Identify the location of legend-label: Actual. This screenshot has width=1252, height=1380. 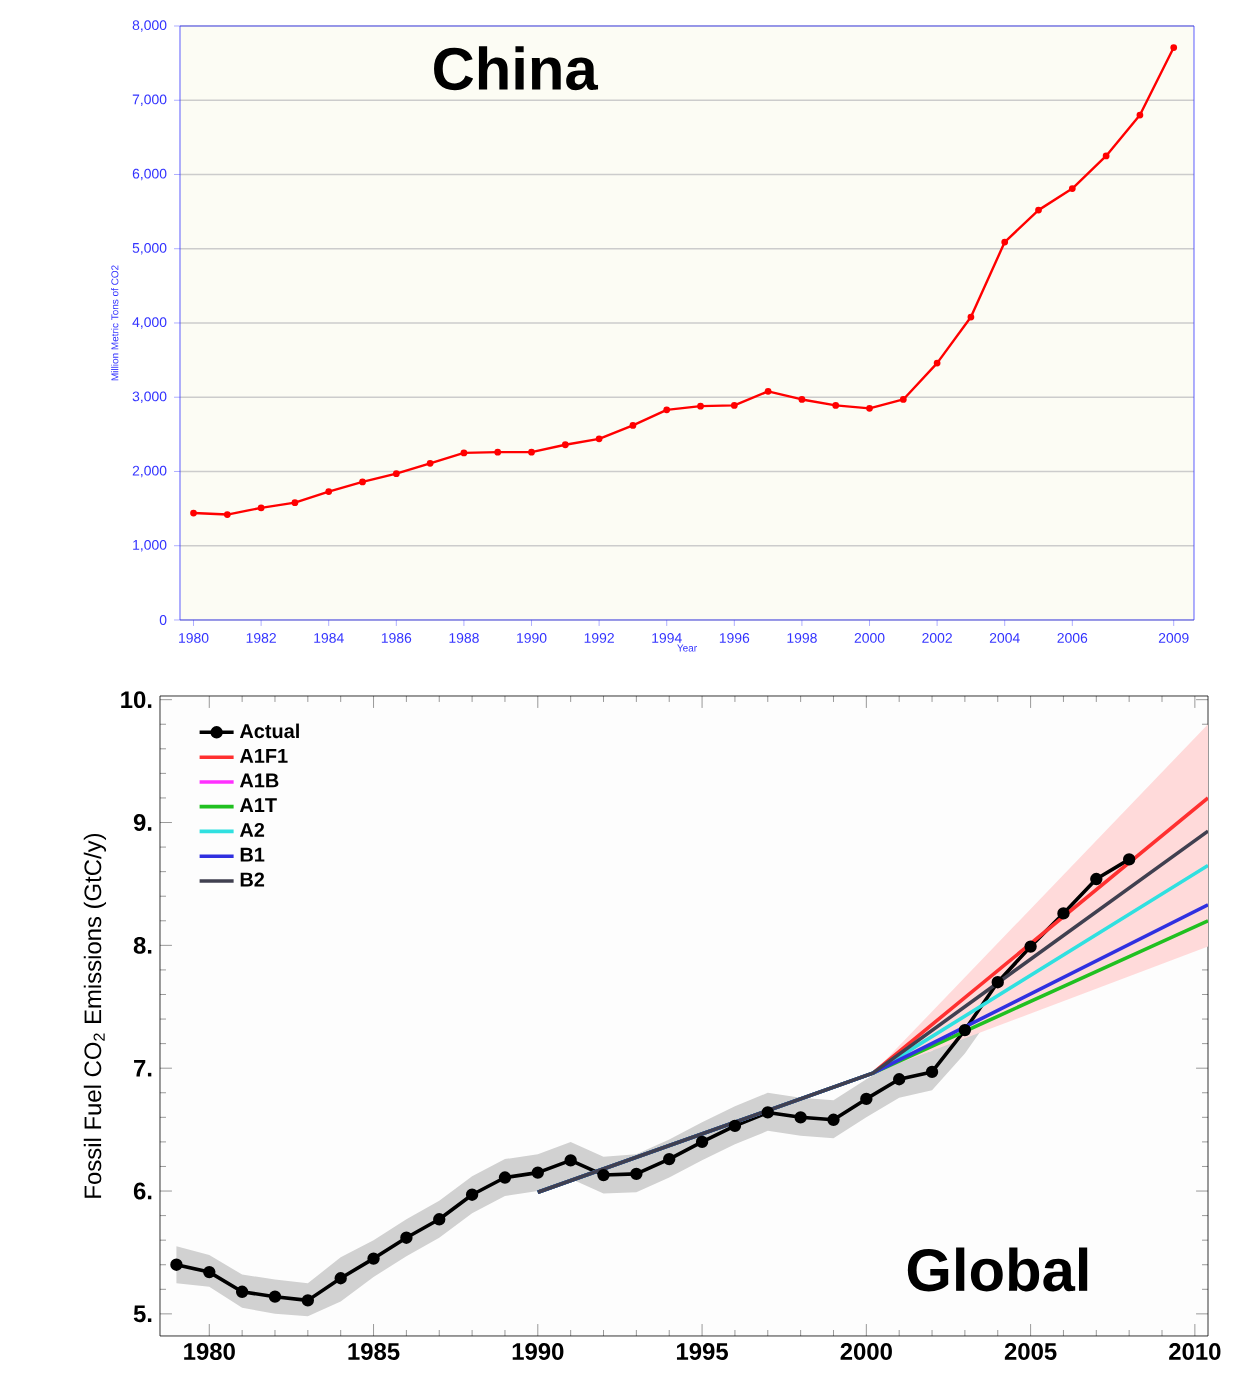
(269, 731).